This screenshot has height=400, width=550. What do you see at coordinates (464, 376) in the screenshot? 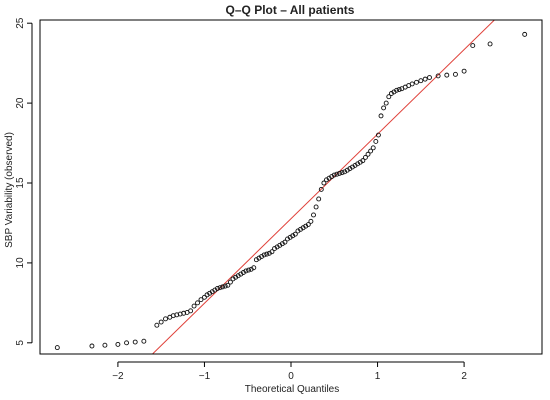
I see `x-tick-label: 2` at bounding box center [464, 376].